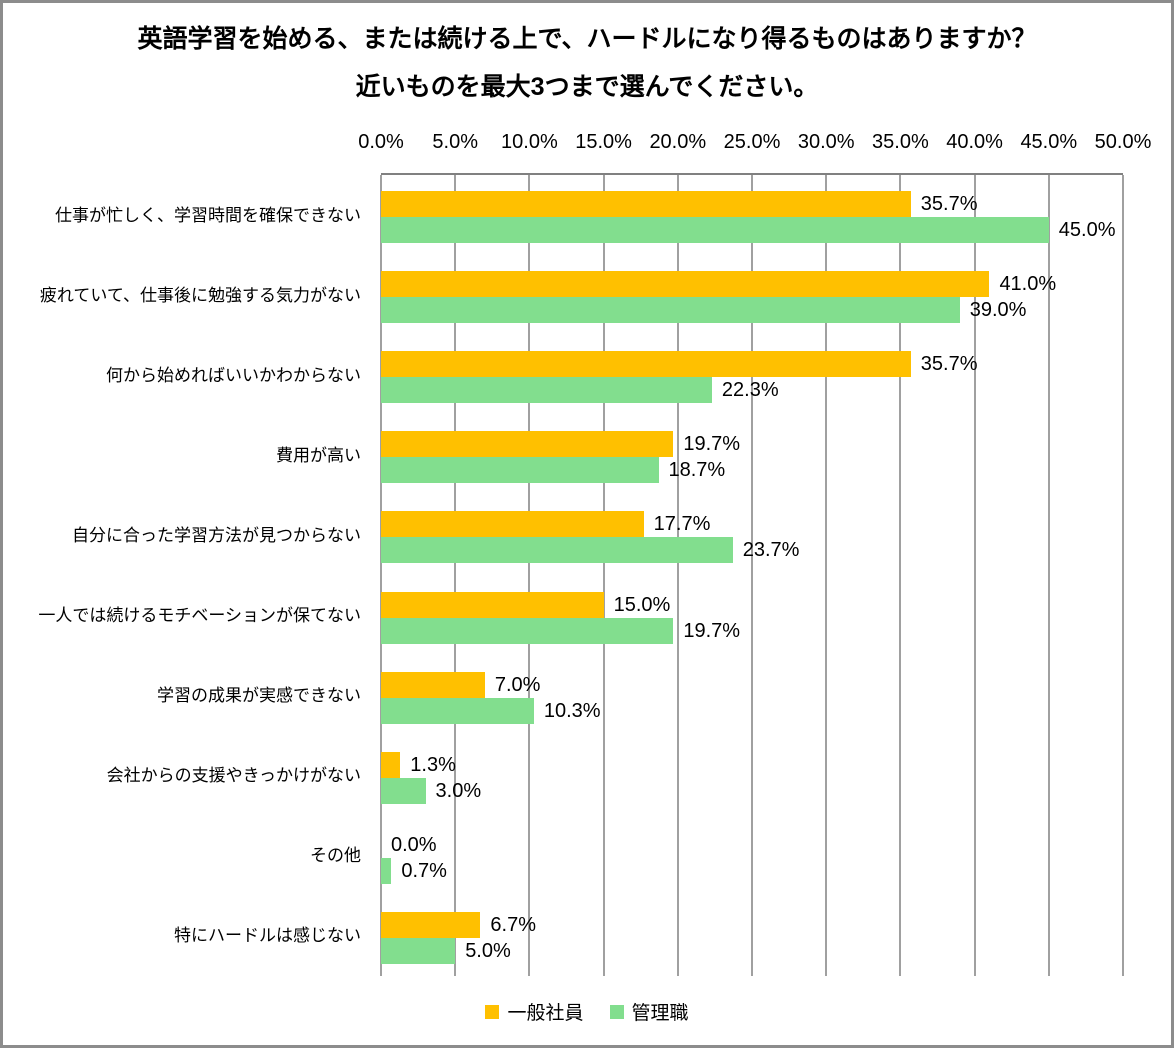 This screenshot has width=1174, height=1048. I want to click on value-label: 39.0%, so click(998, 310).